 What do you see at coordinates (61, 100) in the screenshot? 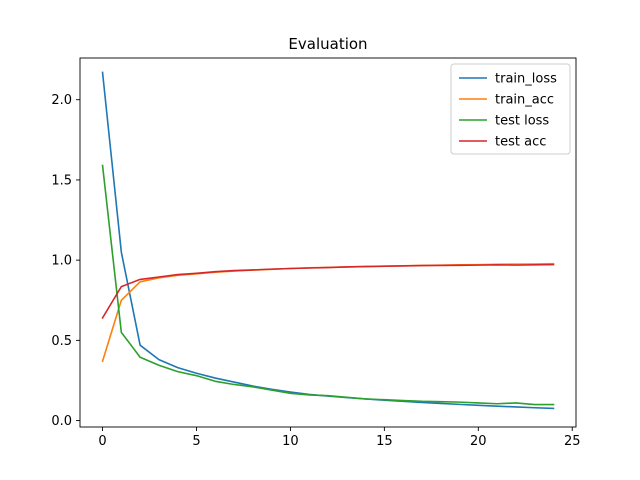
I see `y-tick-label: 2.0` at bounding box center [61, 100].